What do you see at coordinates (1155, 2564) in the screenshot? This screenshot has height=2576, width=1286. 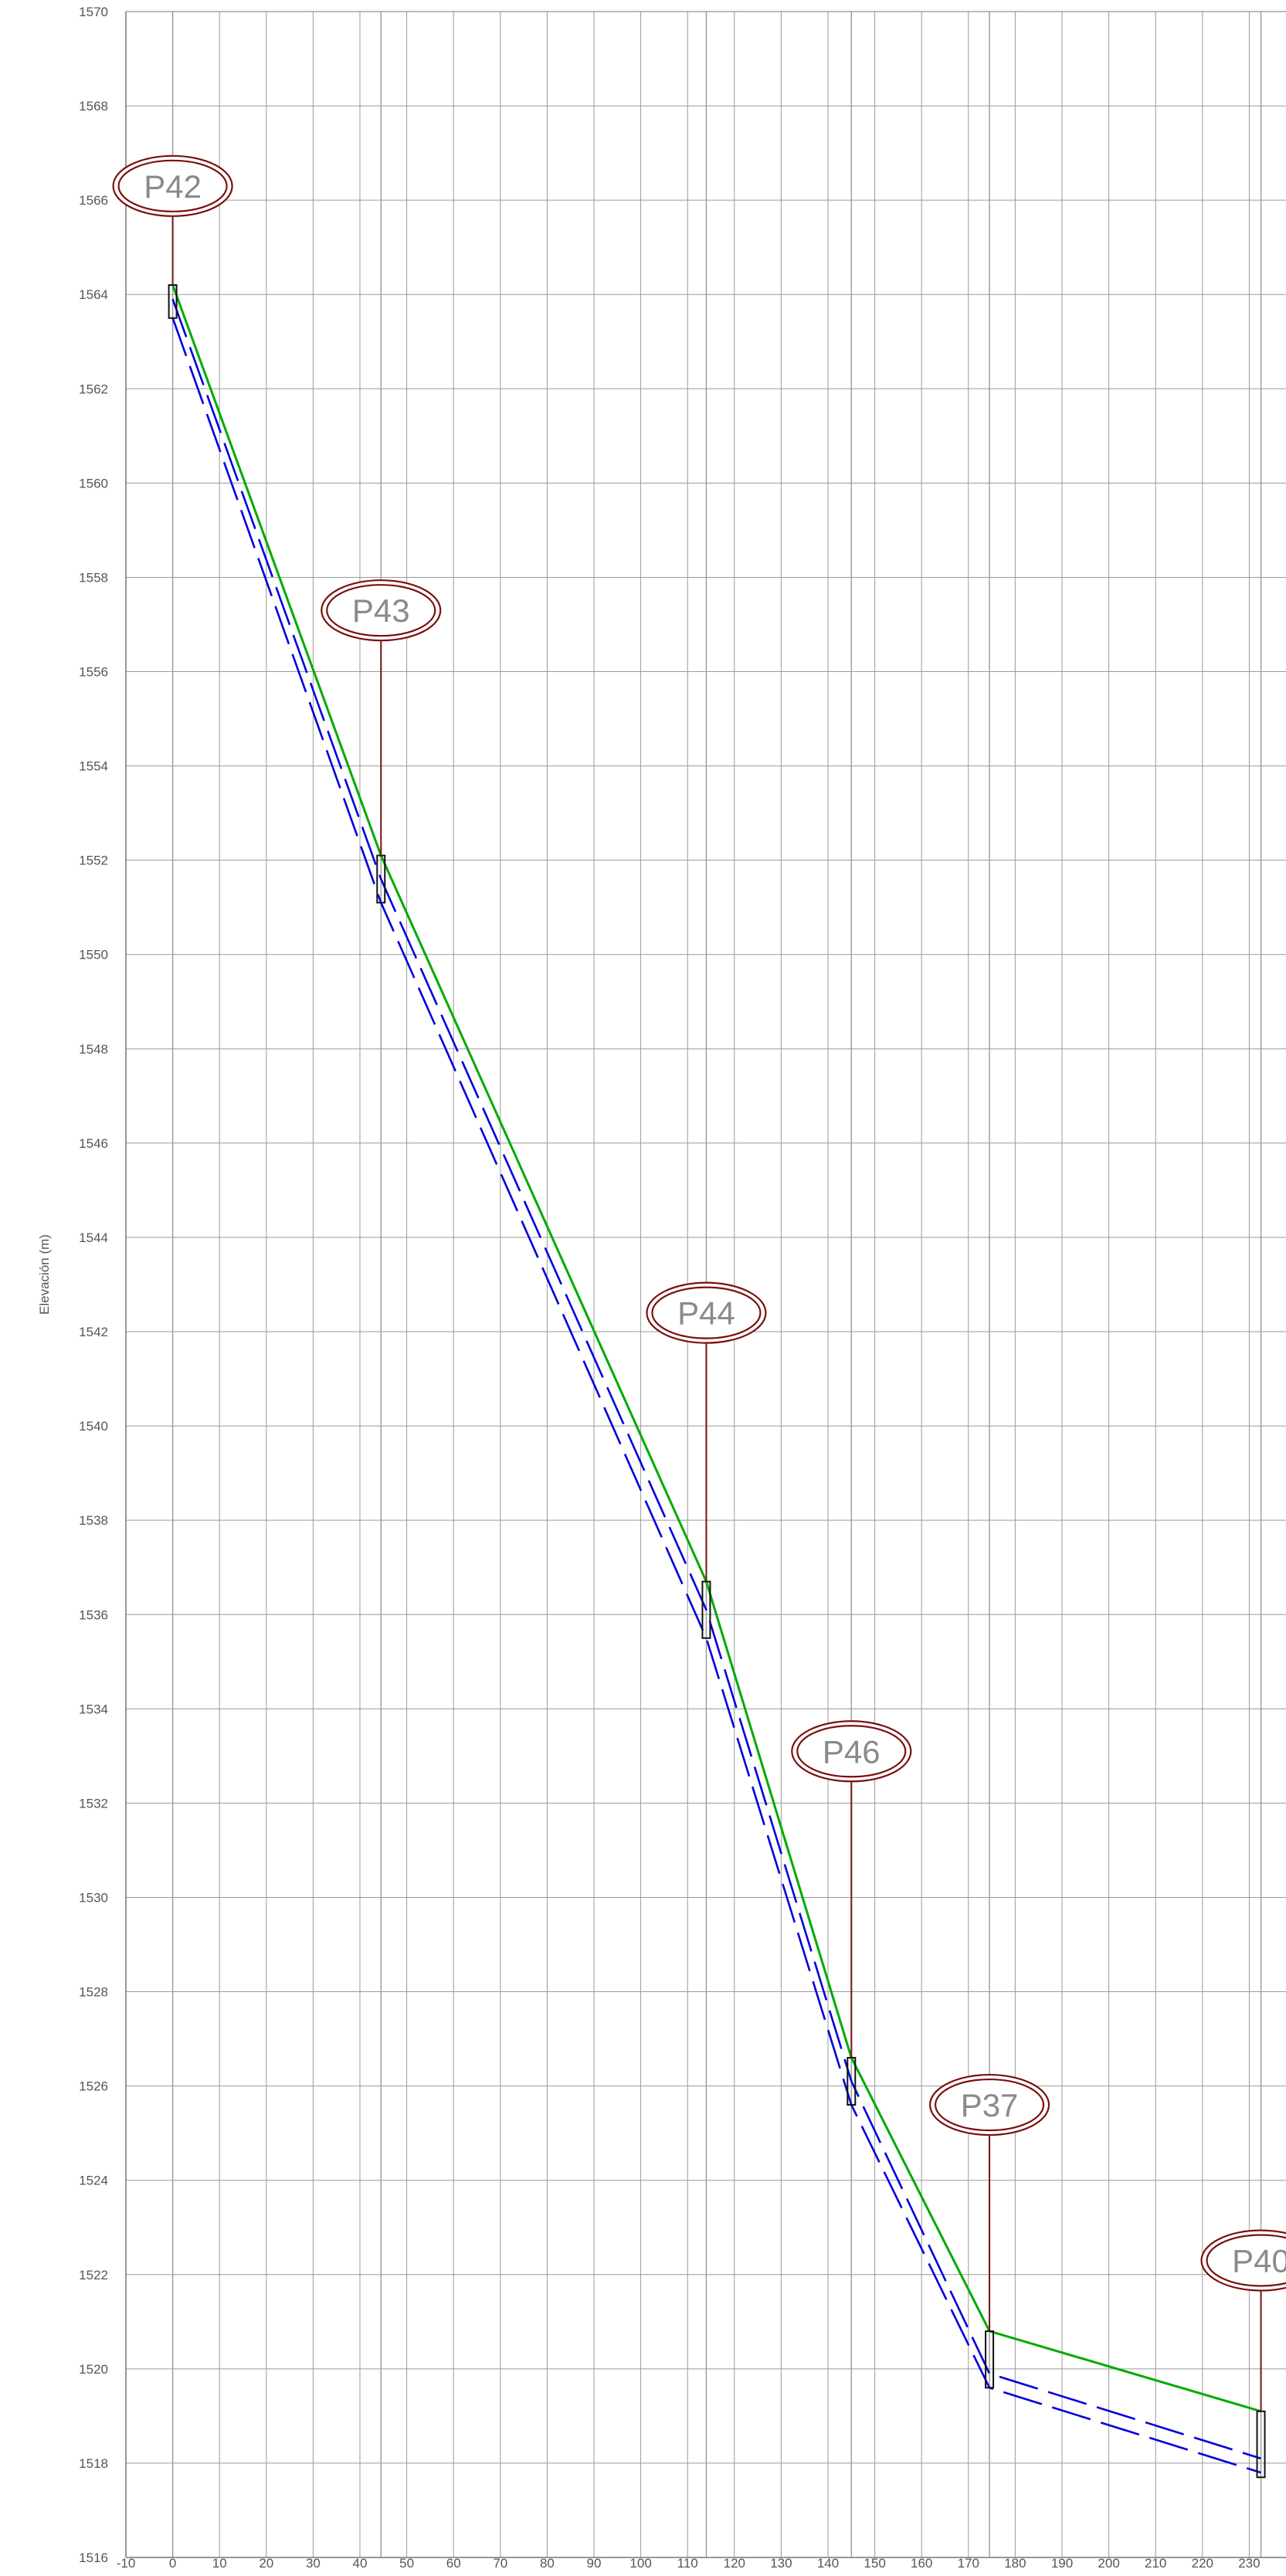 I see `x-tick-label: 210` at bounding box center [1155, 2564].